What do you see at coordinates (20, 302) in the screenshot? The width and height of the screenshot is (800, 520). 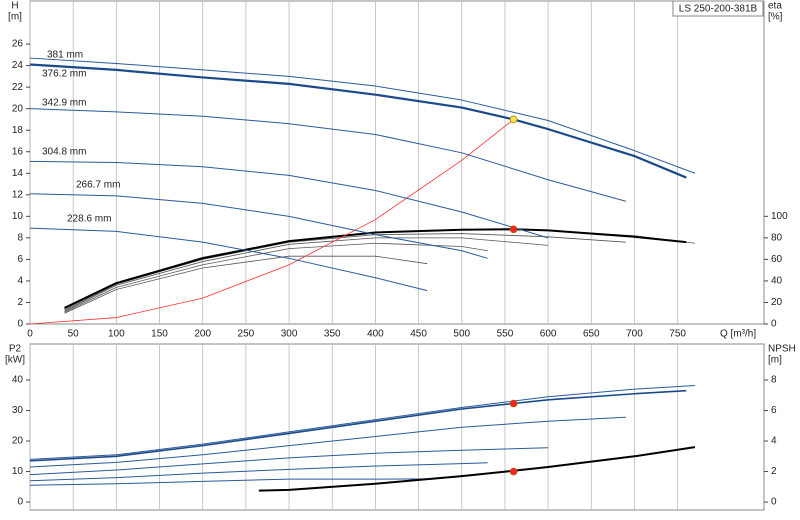 I see `y-tick-label: 2` at bounding box center [20, 302].